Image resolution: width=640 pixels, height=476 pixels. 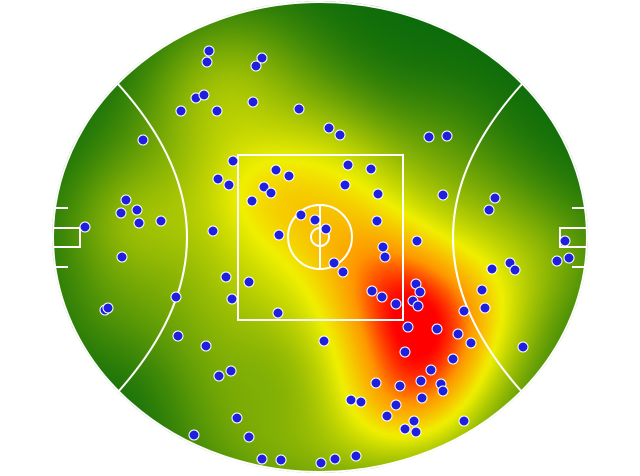 I want to click on centre-square, so click(x=320, y=237).